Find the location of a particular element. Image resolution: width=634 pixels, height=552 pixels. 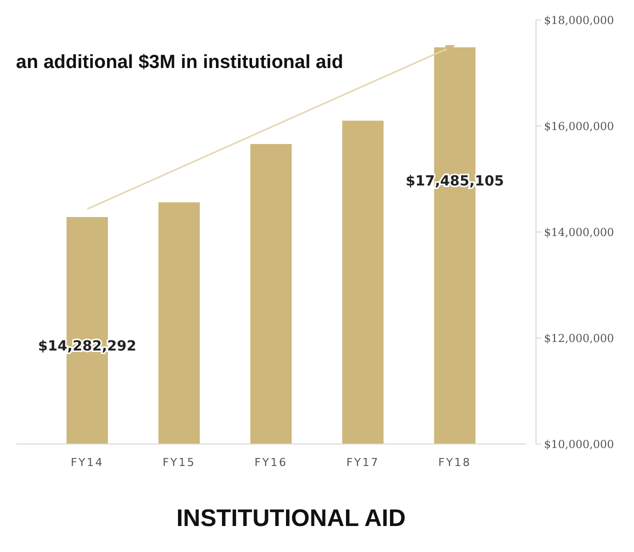

y-tick-label: $12,000,000 is located at coordinates (579, 338).